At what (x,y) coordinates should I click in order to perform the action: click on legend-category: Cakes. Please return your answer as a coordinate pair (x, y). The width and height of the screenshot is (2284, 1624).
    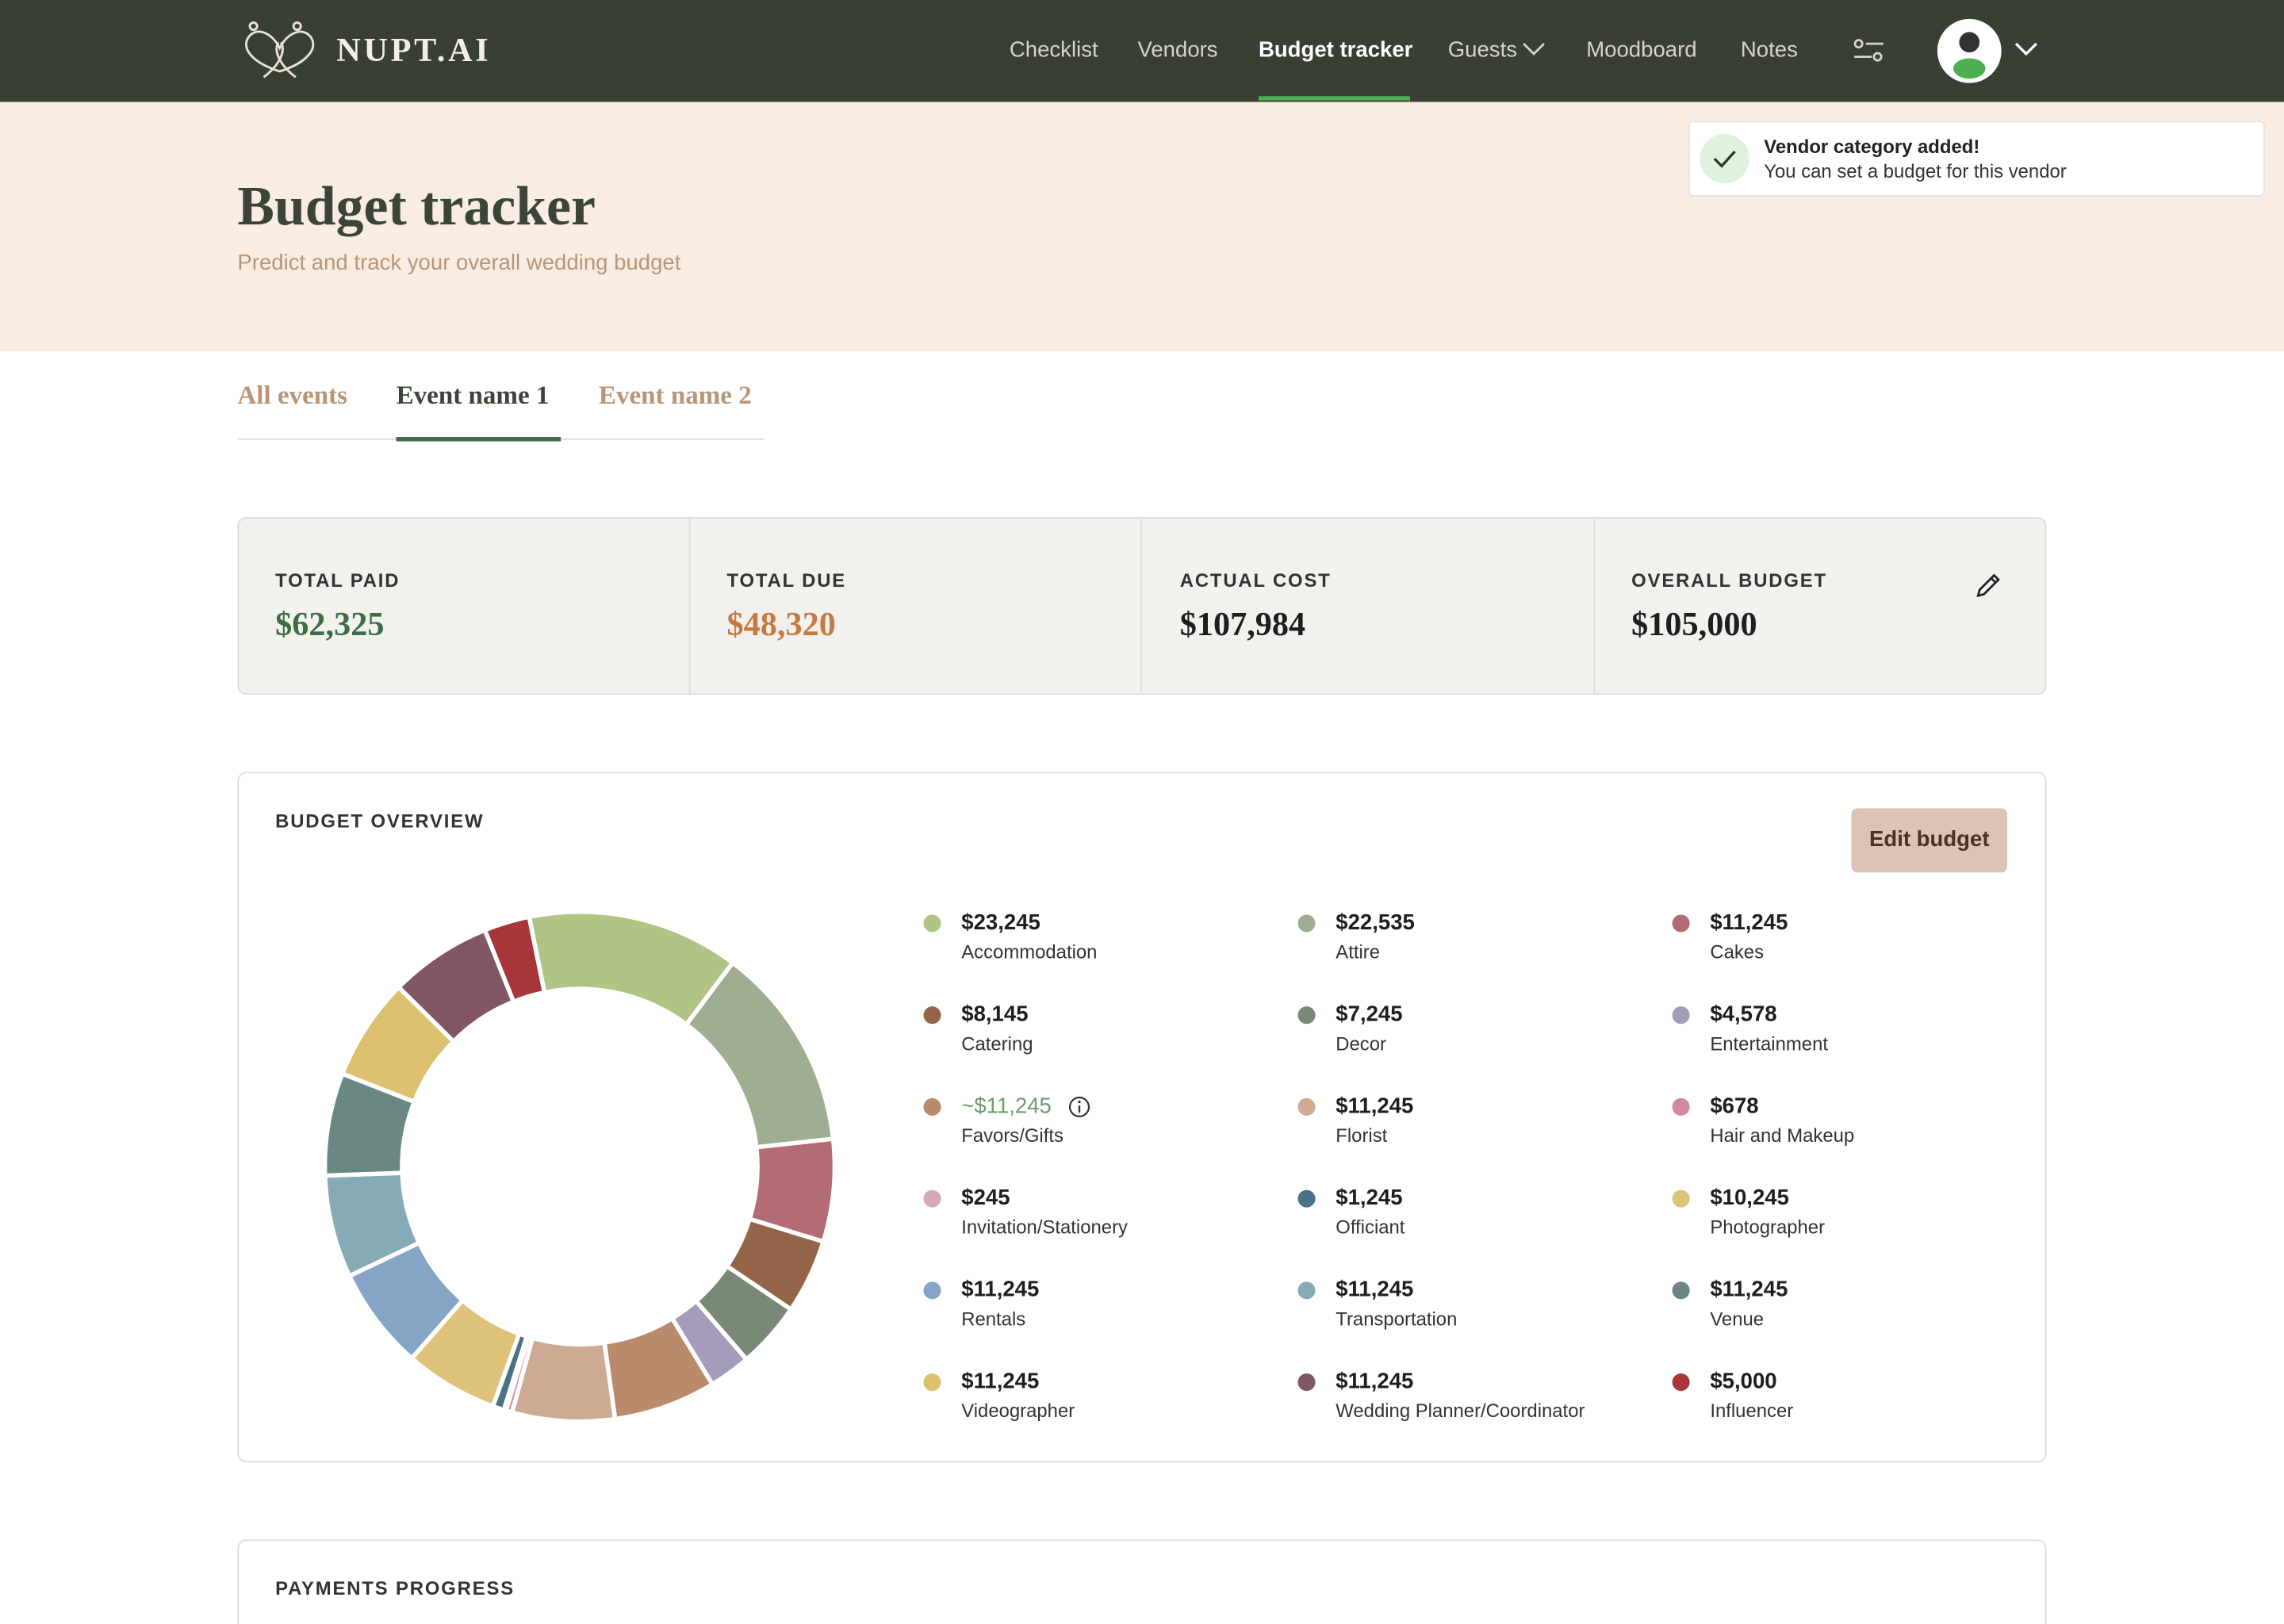
    Looking at the image, I should click on (1737, 952).